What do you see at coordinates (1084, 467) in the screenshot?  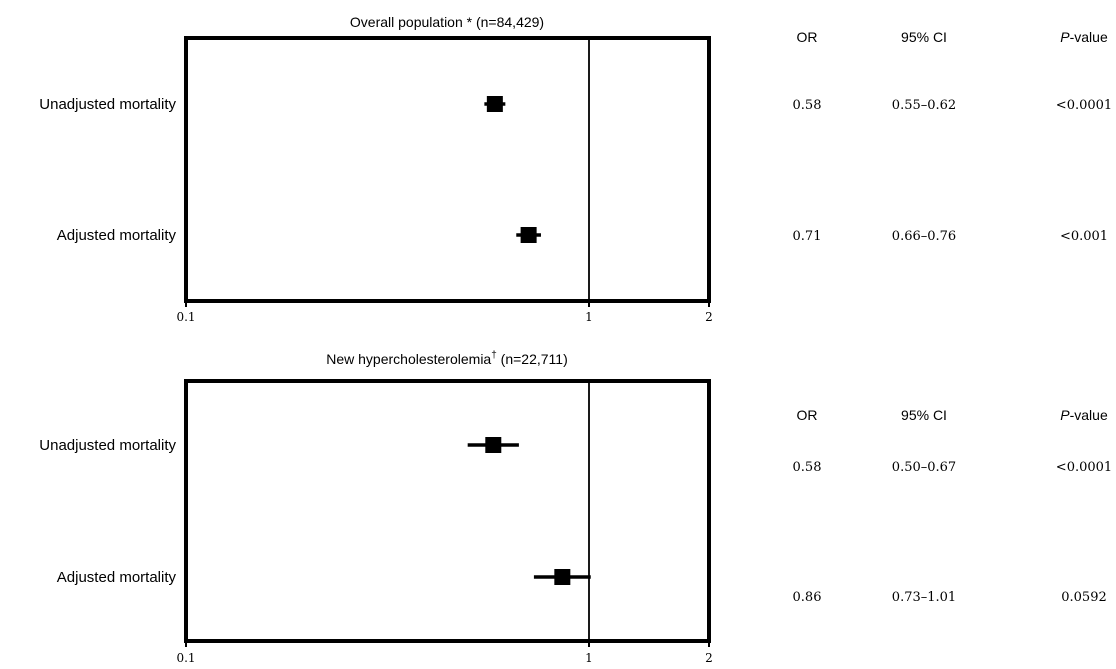 I see `panel2-p-value-0: <0.0001` at bounding box center [1084, 467].